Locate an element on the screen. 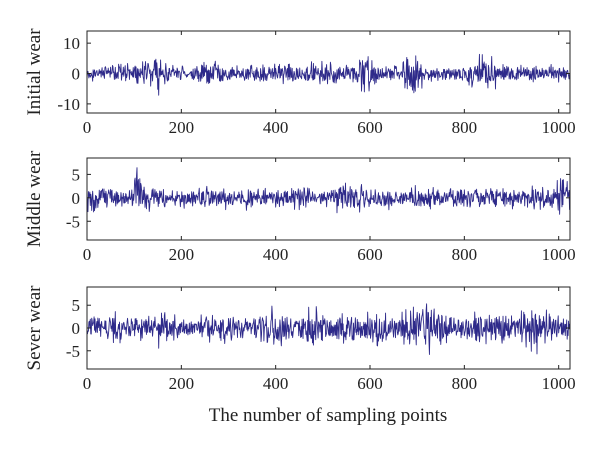 The image size is (600, 452). y-tick-label: 10 is located at coordinates (71, 43).